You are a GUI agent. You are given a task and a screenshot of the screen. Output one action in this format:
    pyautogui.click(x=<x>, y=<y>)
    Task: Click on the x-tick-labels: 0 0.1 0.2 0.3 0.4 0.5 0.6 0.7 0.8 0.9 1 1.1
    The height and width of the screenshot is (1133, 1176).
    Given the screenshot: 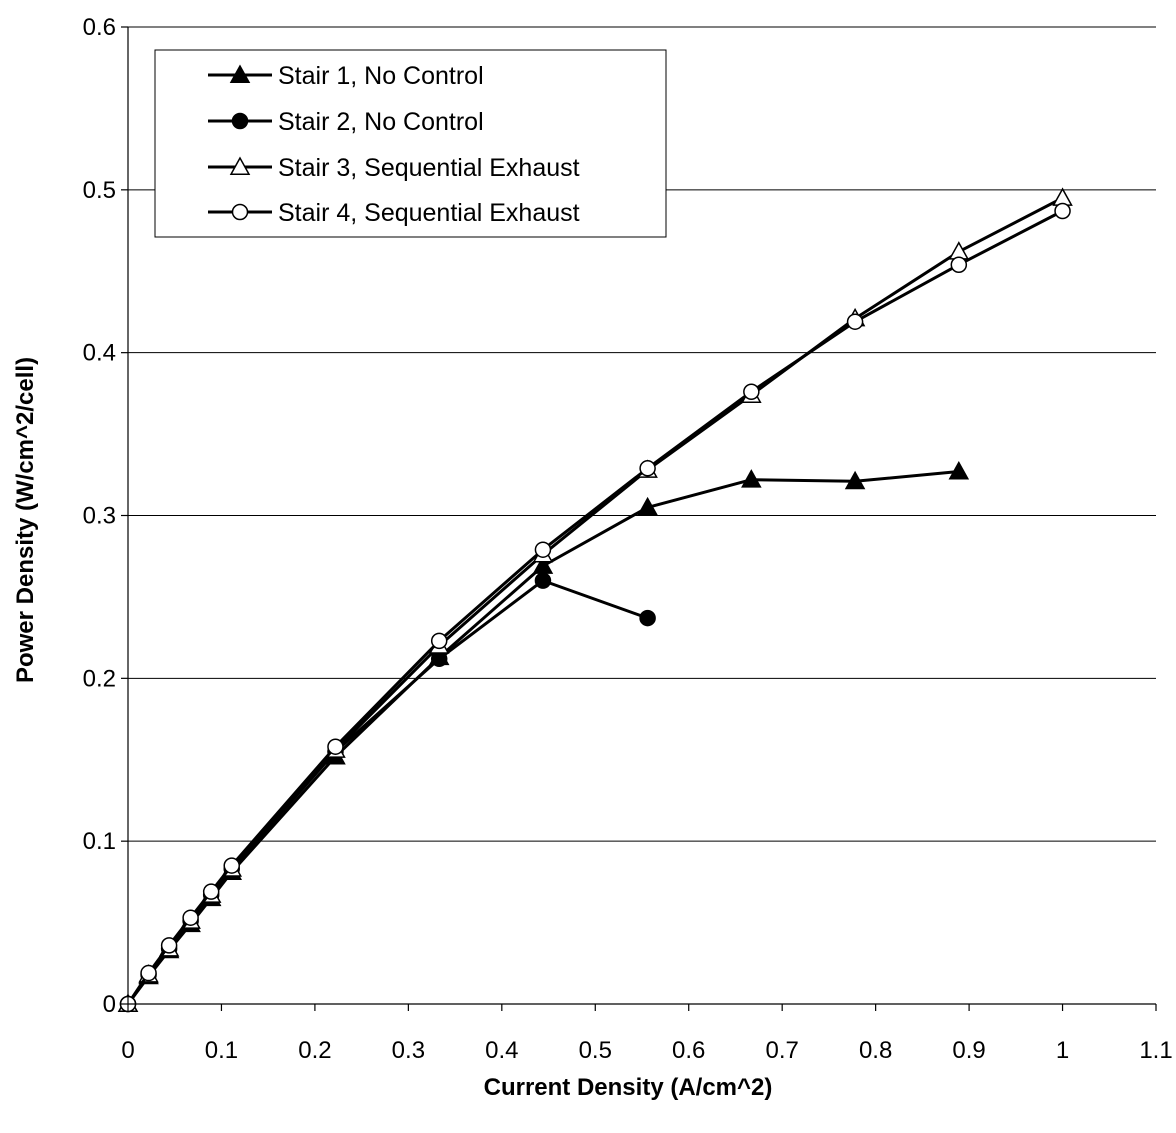 What is the action you would take?
    pyautogui.click(x=646, y=1050)
    